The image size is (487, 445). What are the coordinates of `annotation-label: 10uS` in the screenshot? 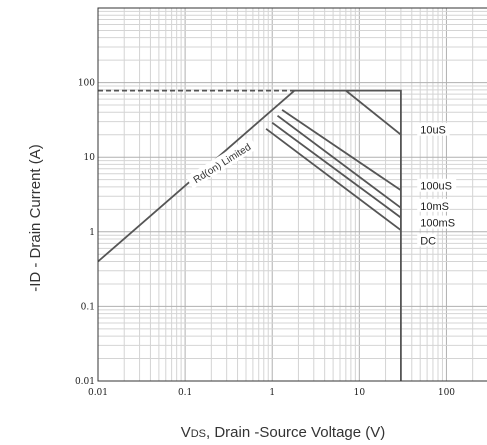 It's located at (433, 131).